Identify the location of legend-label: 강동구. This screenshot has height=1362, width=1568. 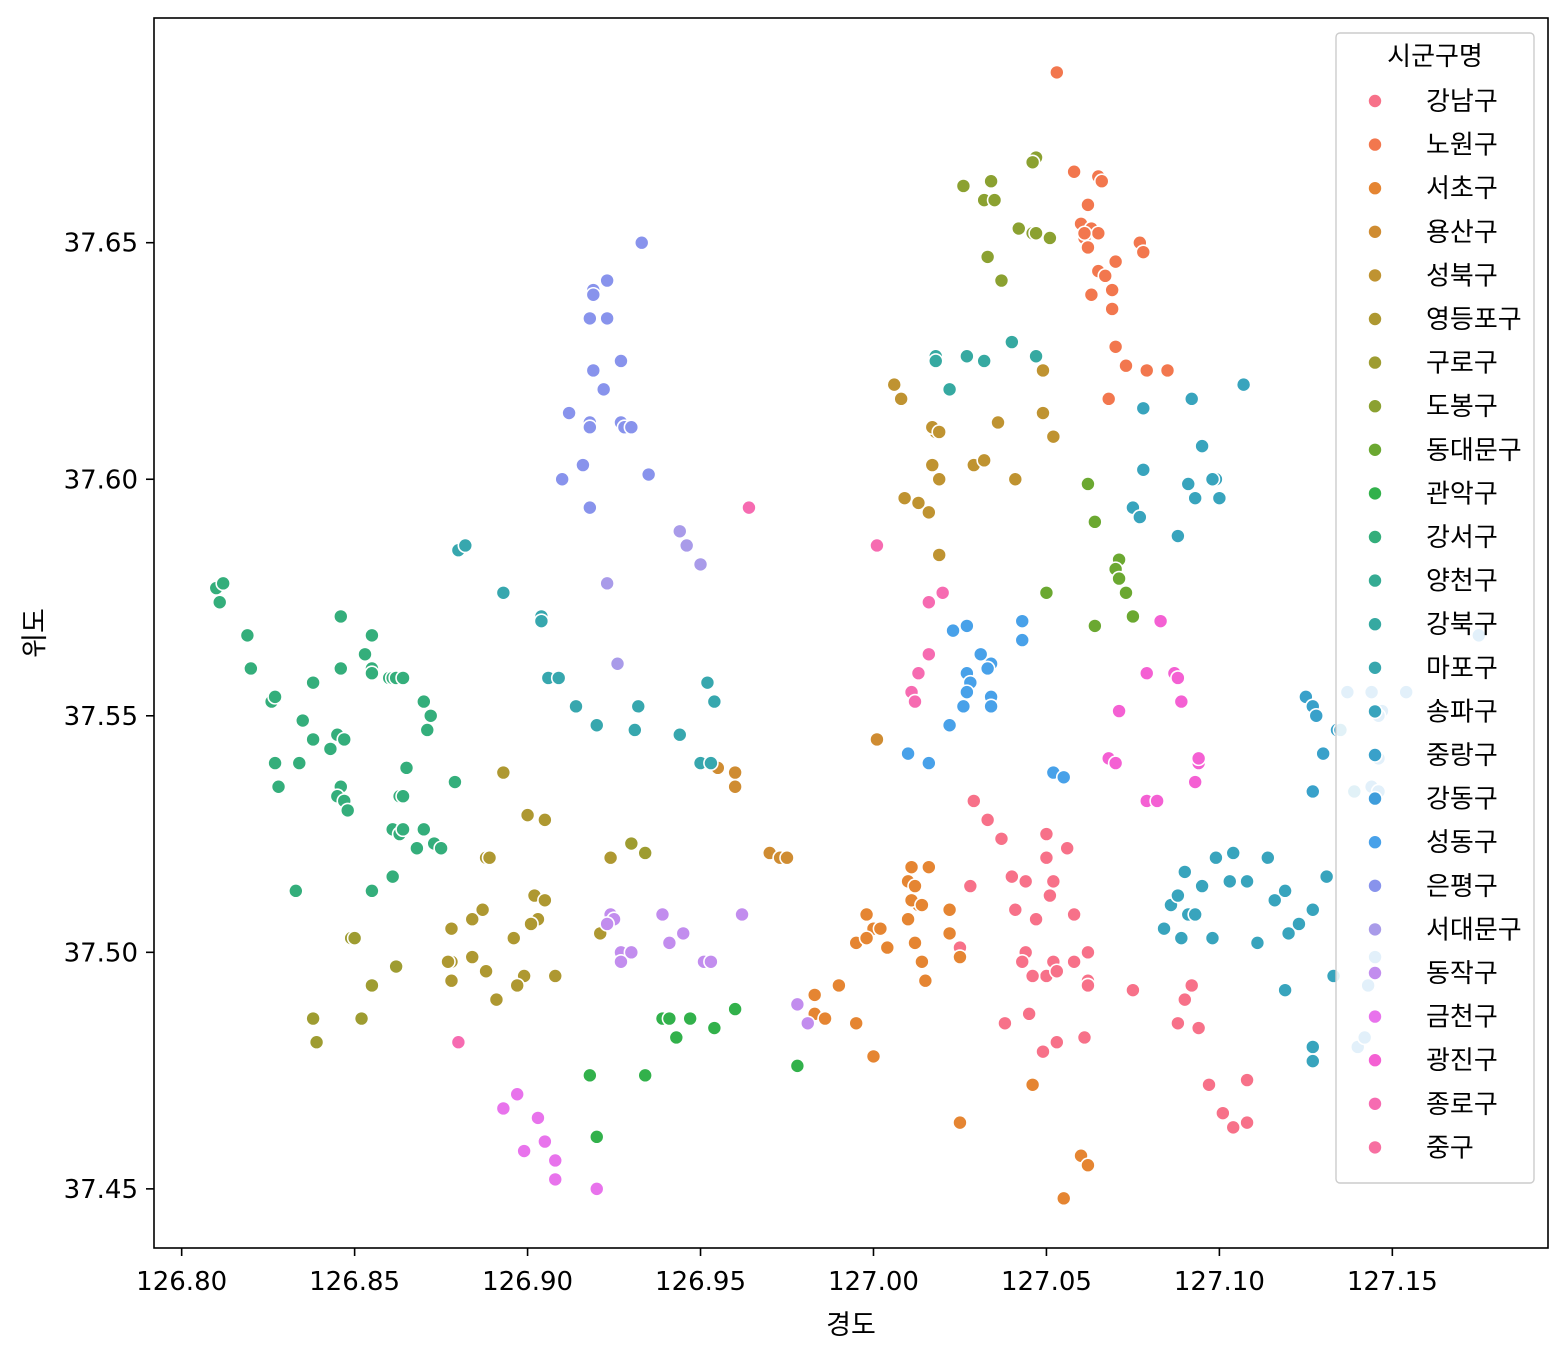
(1462, 800).